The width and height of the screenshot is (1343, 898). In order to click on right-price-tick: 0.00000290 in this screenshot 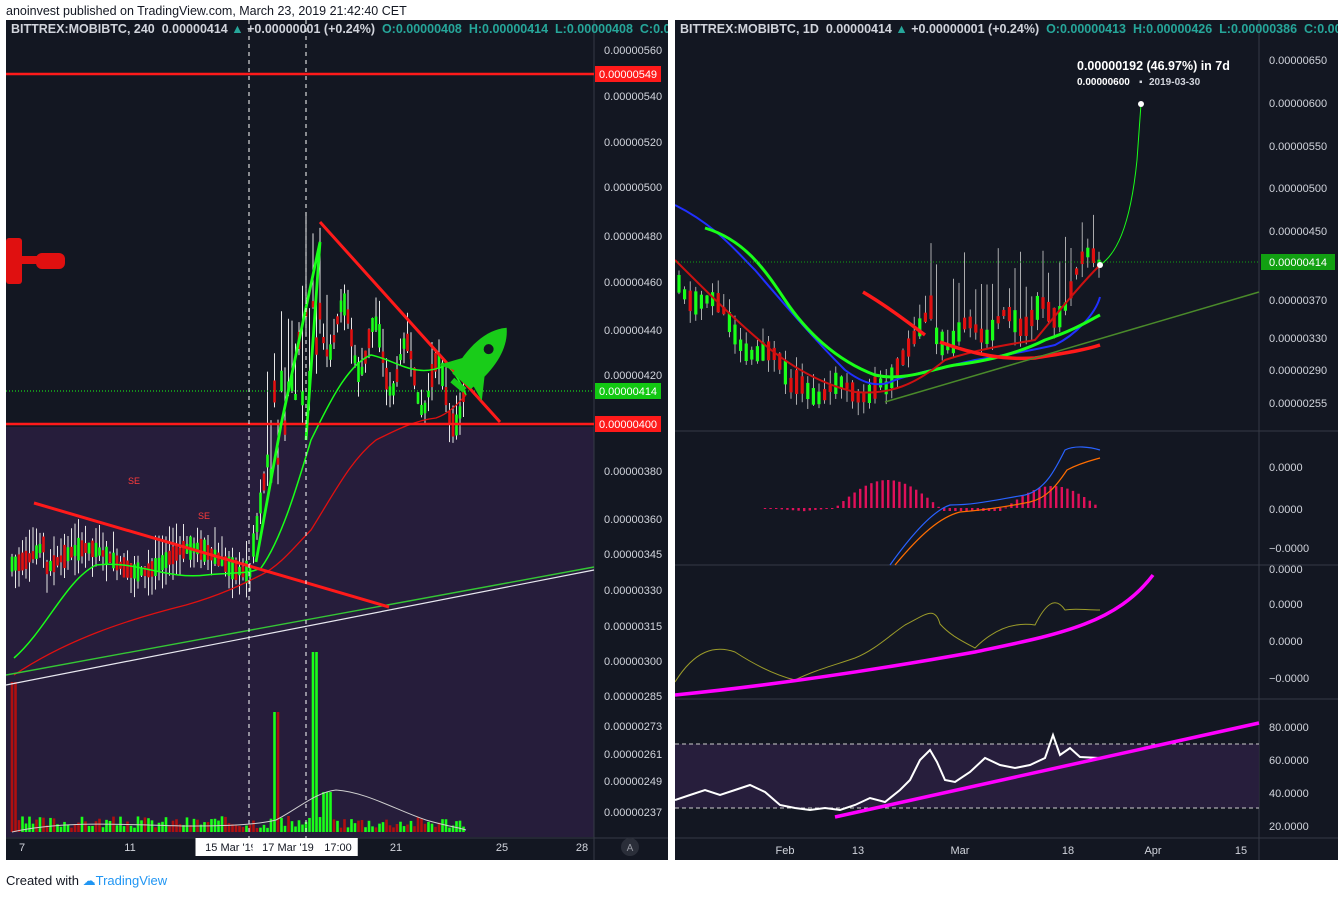, I will do `click(1298, 371)`.